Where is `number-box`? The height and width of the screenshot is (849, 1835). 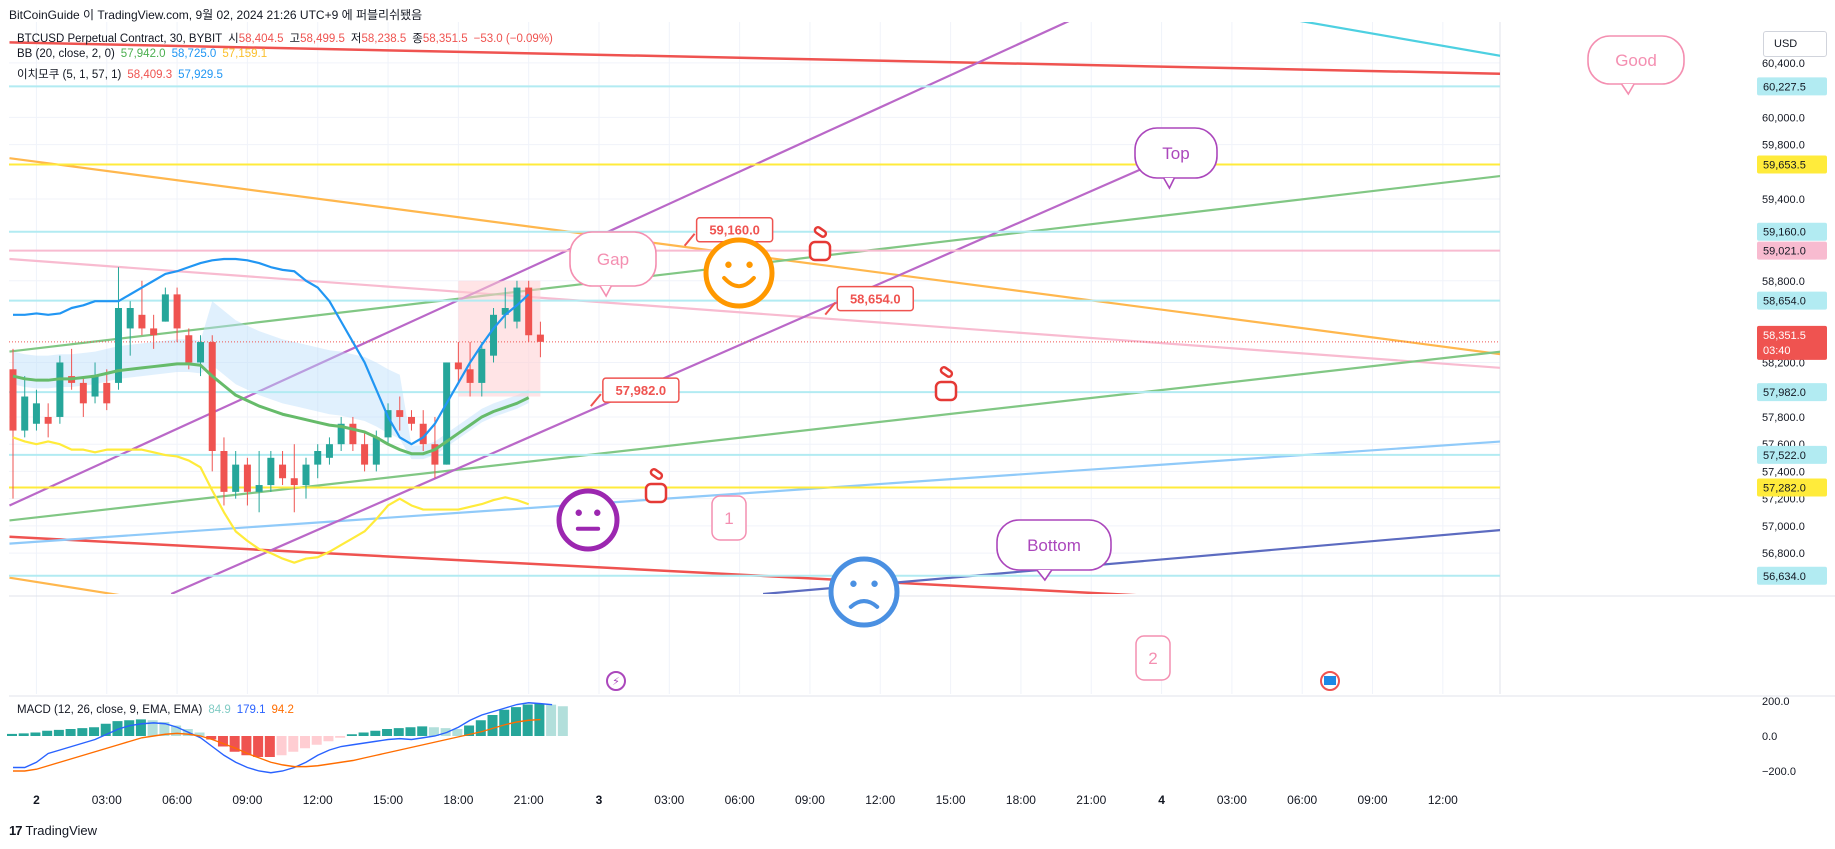
number-box is located at coordinates (1153, 658).